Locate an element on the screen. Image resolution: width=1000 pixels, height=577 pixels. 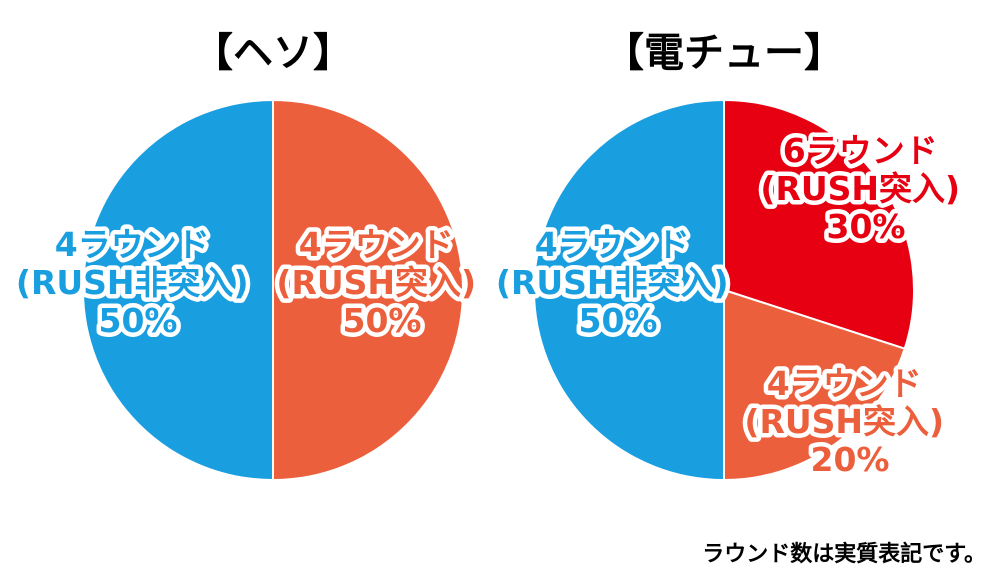
slice-label: 6ラウンド (RUSH突入) 30% is located at coordinates (865, 188).